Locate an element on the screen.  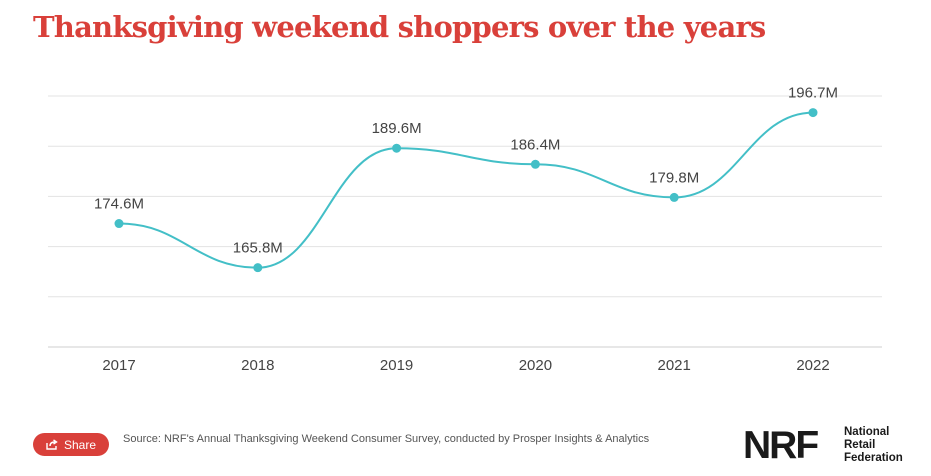
data-label: 189.6M is located at coordinates (397, 128).